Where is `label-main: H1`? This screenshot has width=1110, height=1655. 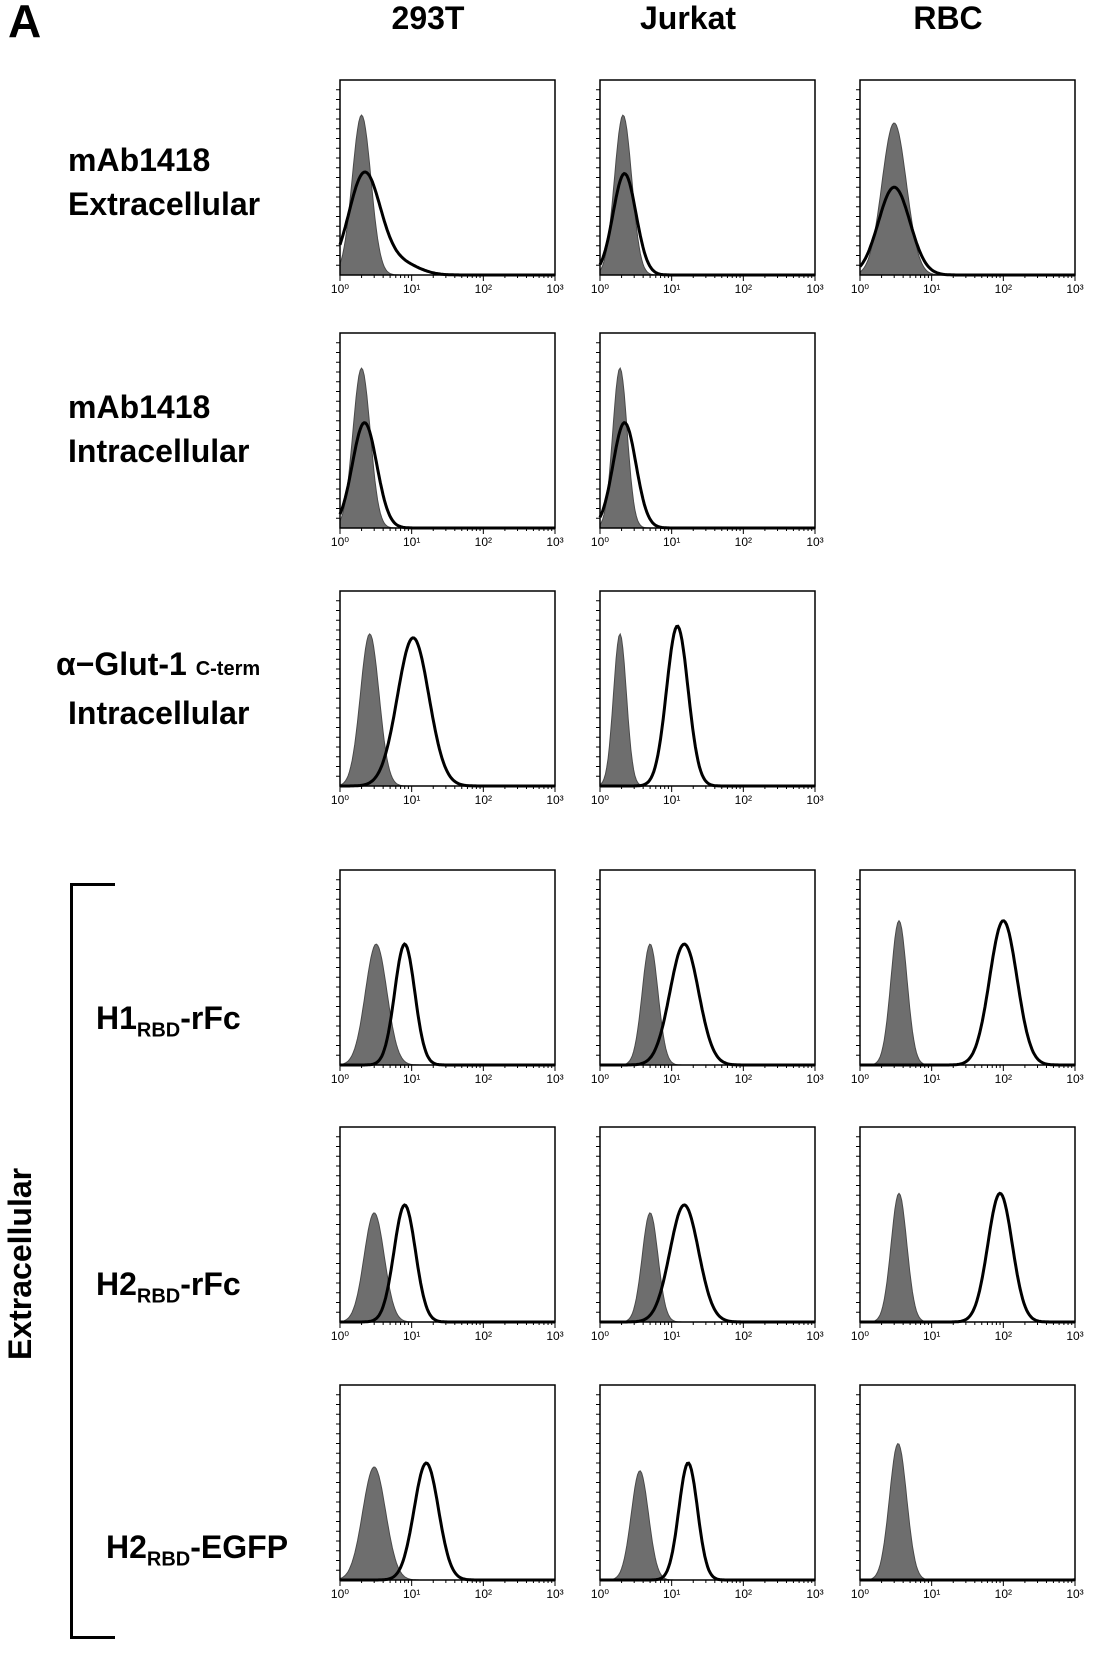 label-main: H1 is located at coordinates (116, 1018).